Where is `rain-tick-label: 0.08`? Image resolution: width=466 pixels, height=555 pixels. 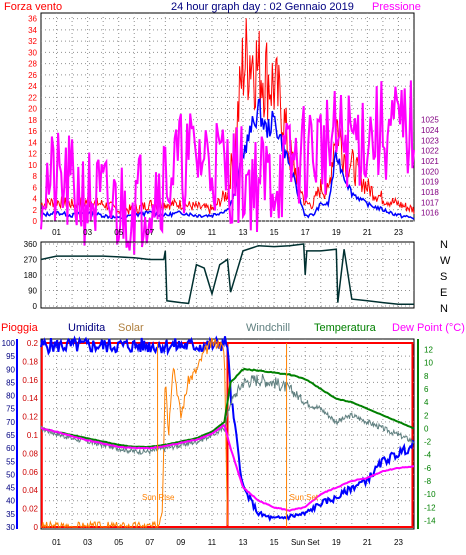 rain-tick-label: 0.08 is located at coordinates (30, 453).